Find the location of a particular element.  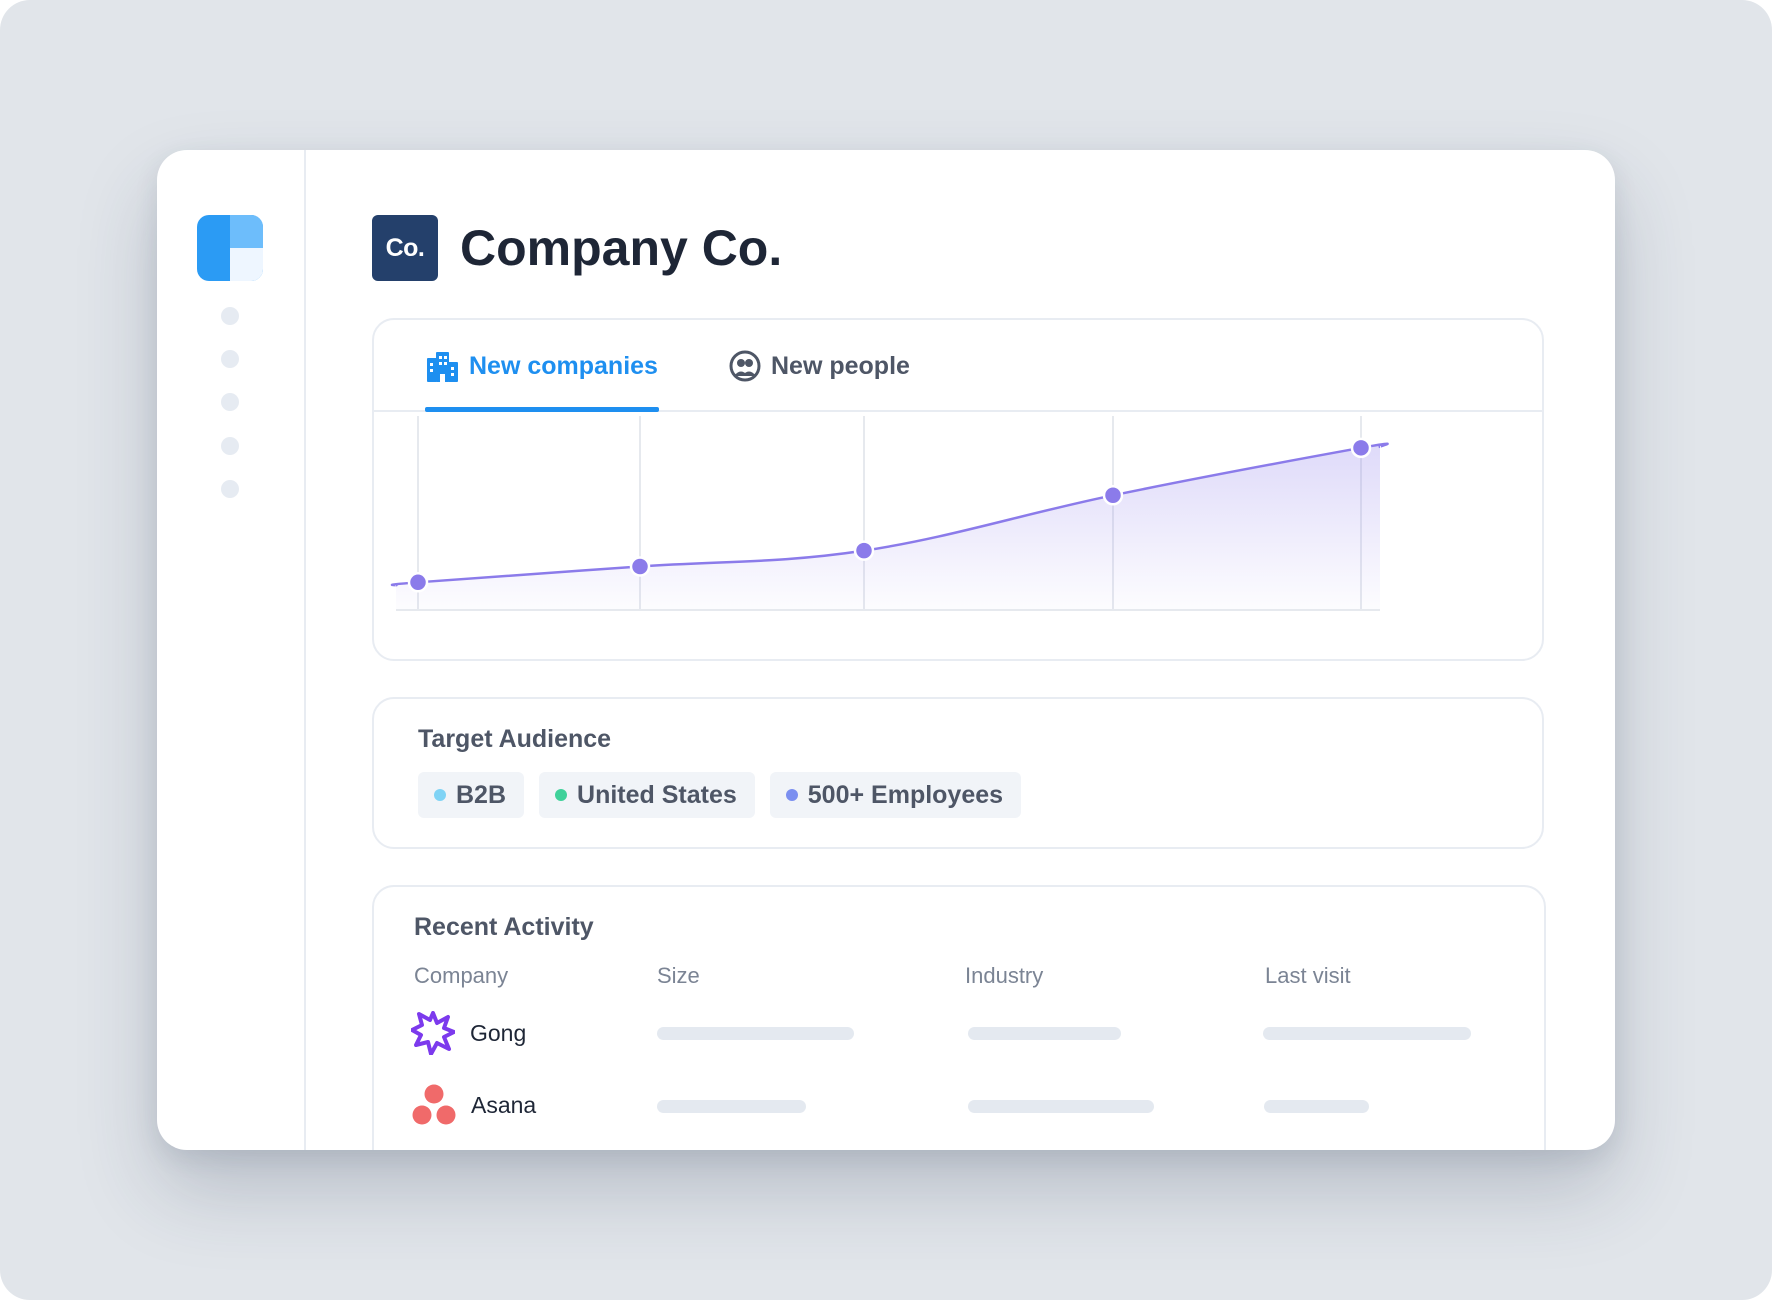

company-badge: Co. is located at coordinates (405, 248).